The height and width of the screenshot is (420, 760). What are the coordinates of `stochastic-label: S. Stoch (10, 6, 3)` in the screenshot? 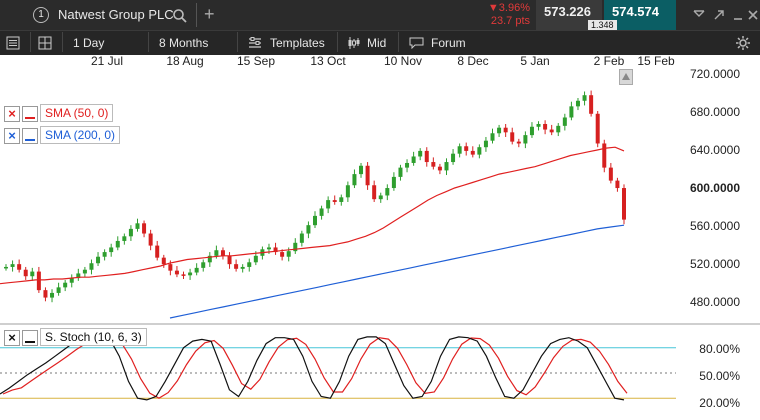 It's located at (93, 337).